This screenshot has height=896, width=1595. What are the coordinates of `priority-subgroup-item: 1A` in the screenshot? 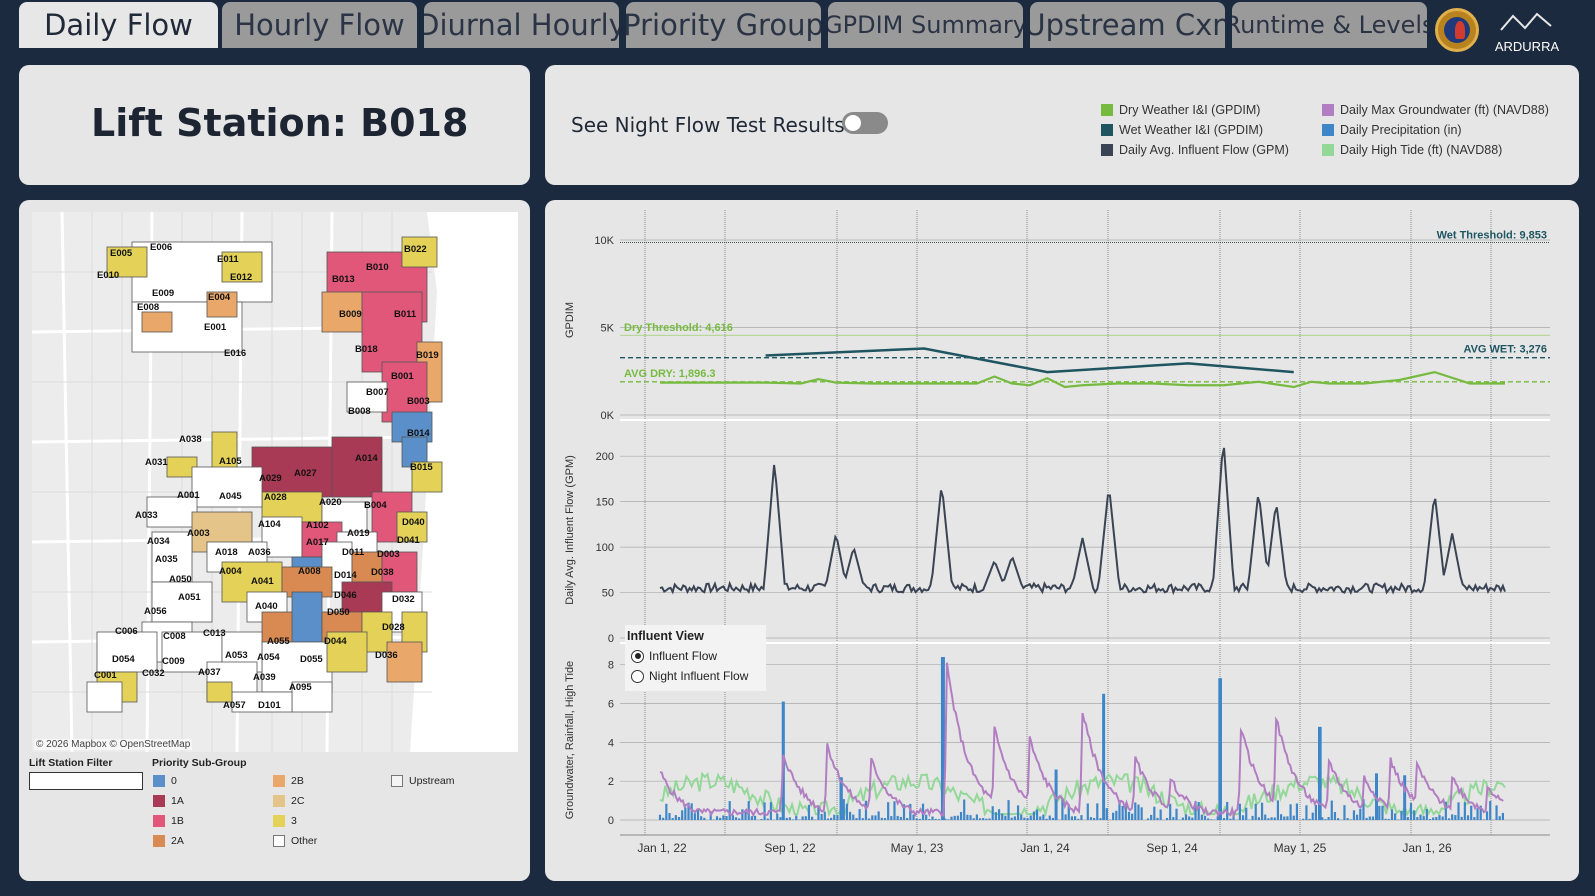 It's located at (168, 801).